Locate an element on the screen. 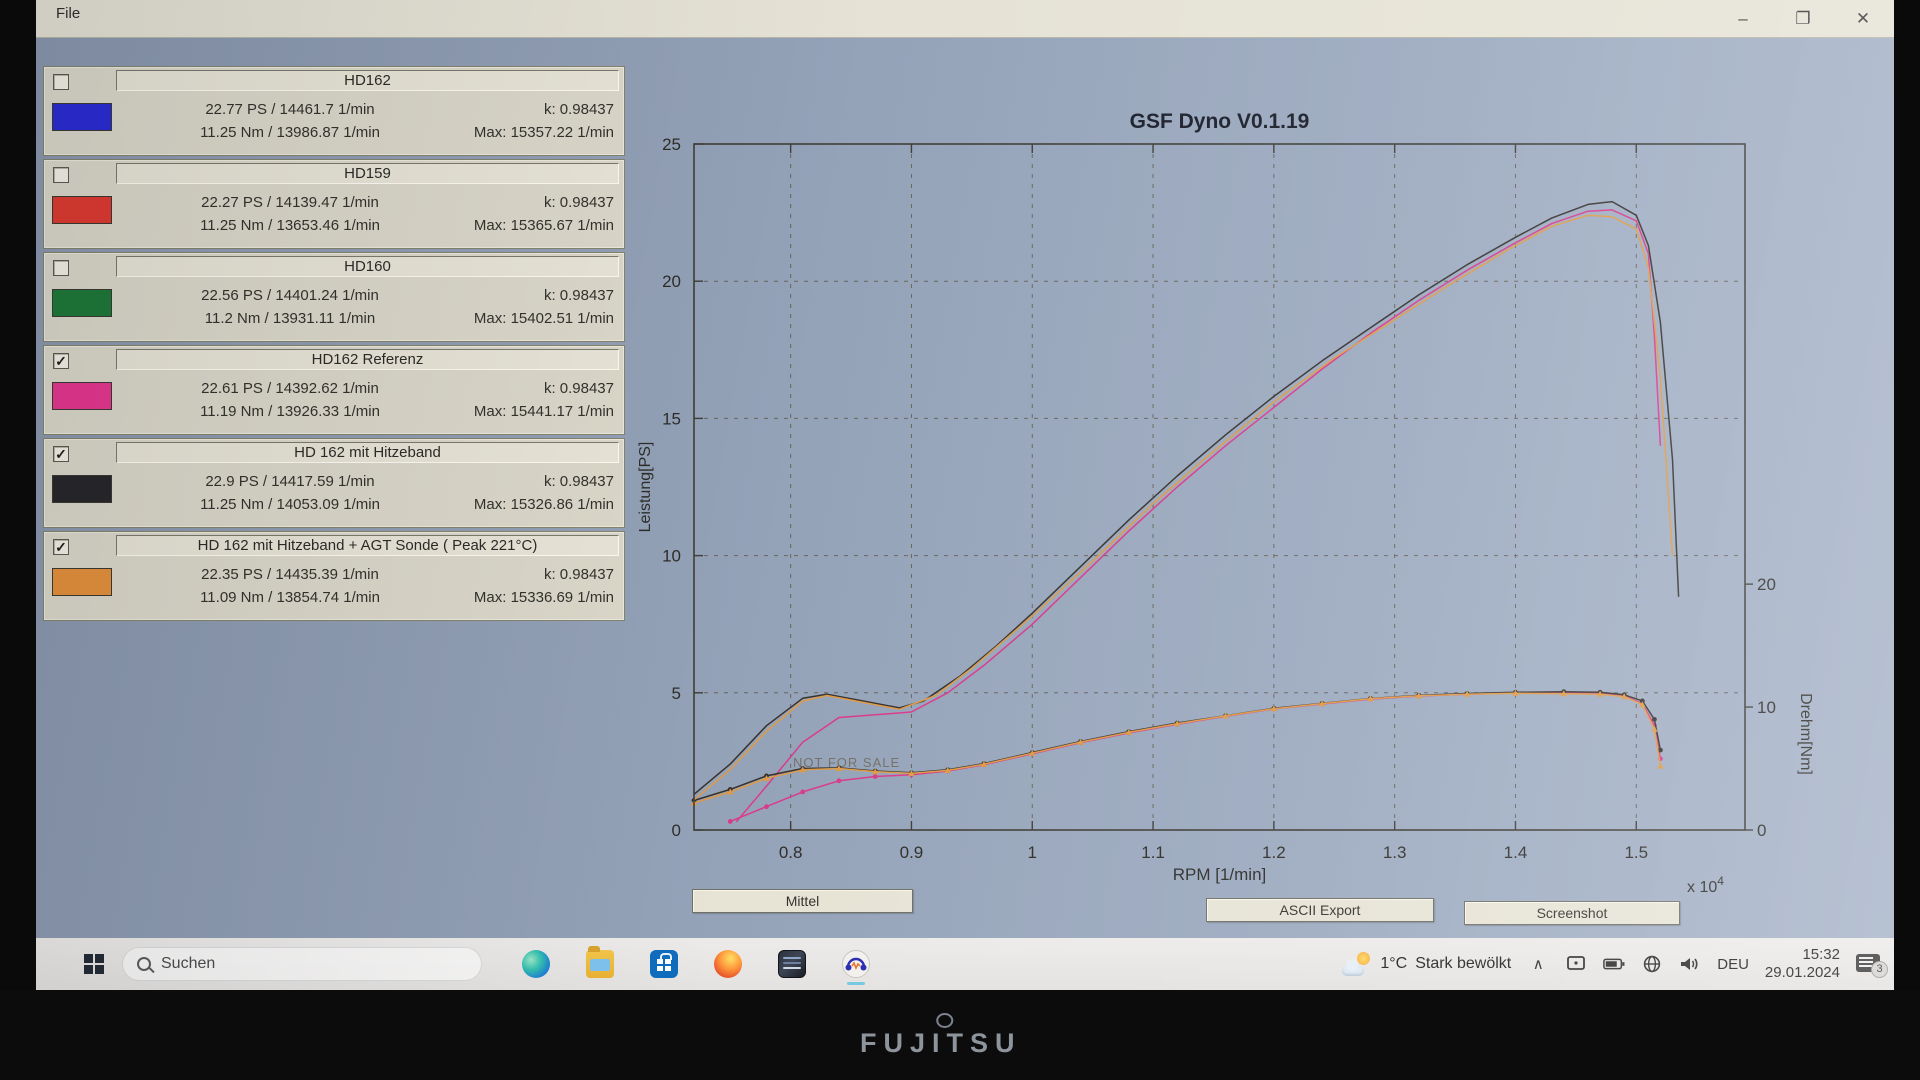  notification-center-icon: 3 is located at coordinates (1872, 966).